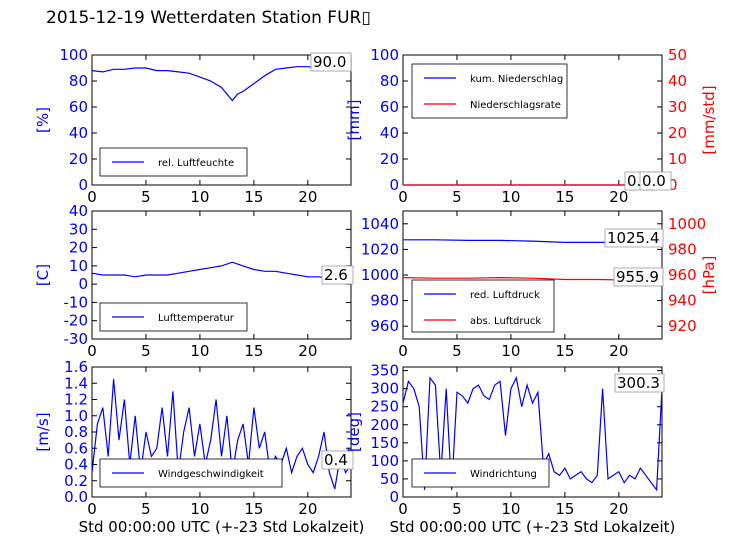  What do you see at coordinates (677, 107) in the screenshot?
I see `y-tick-label-right: 30` at bounding box center [677, 107].